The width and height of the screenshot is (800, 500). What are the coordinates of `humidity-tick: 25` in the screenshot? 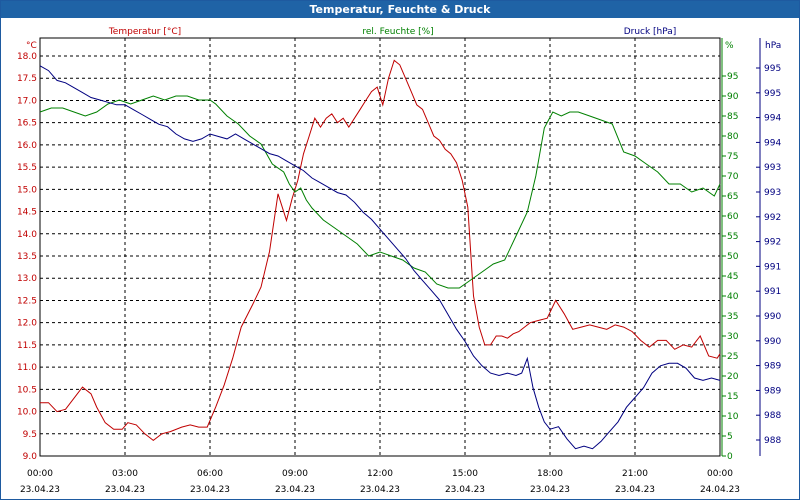 It's located at (732, 357).